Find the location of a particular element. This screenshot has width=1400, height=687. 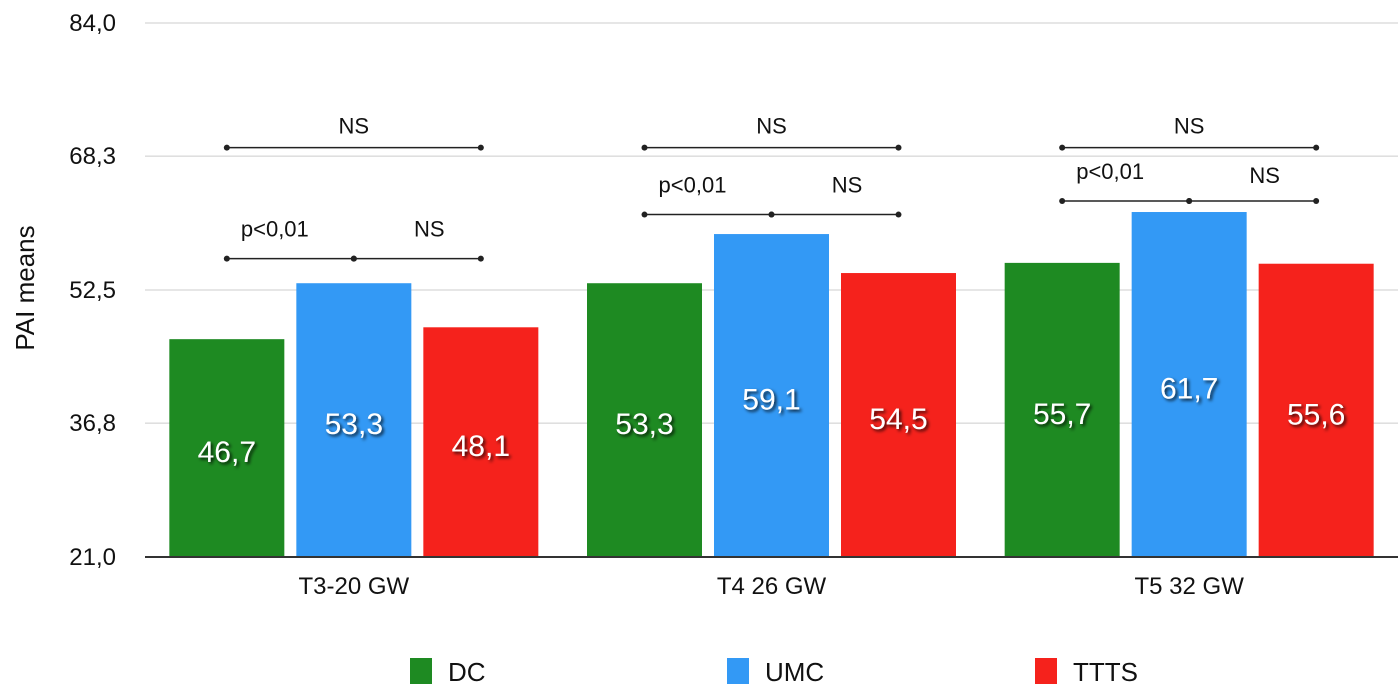

x-tick-label: T4 26 GW is located at coordinates (772, 586).